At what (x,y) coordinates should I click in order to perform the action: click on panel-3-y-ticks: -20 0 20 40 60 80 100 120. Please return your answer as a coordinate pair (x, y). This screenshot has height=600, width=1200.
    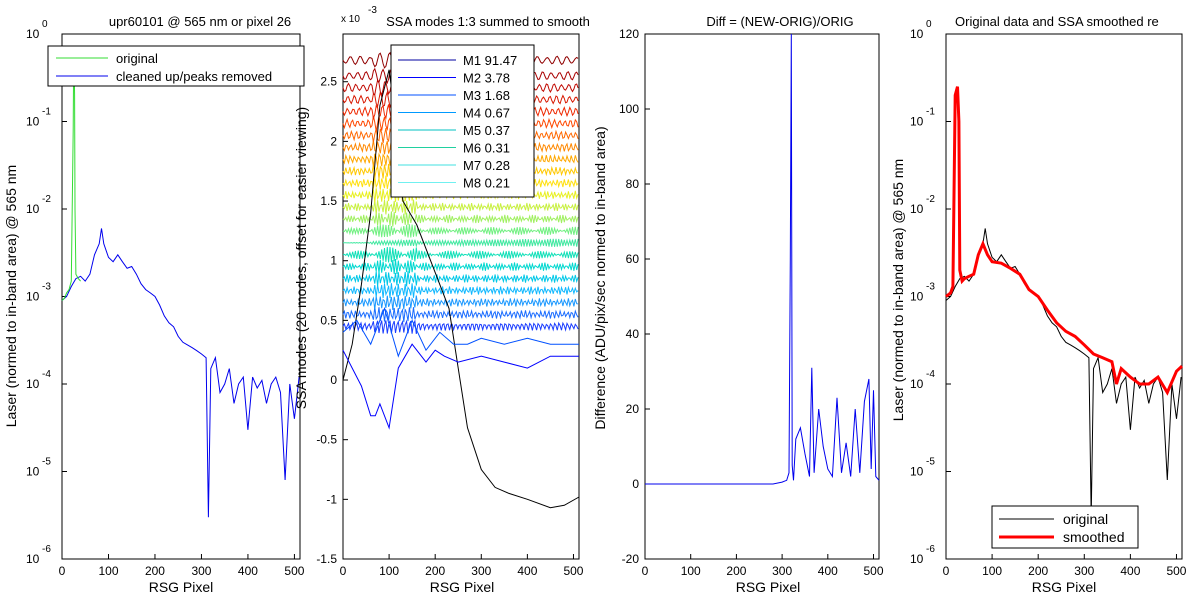
    Looking at the image, I should click on (634, 296).